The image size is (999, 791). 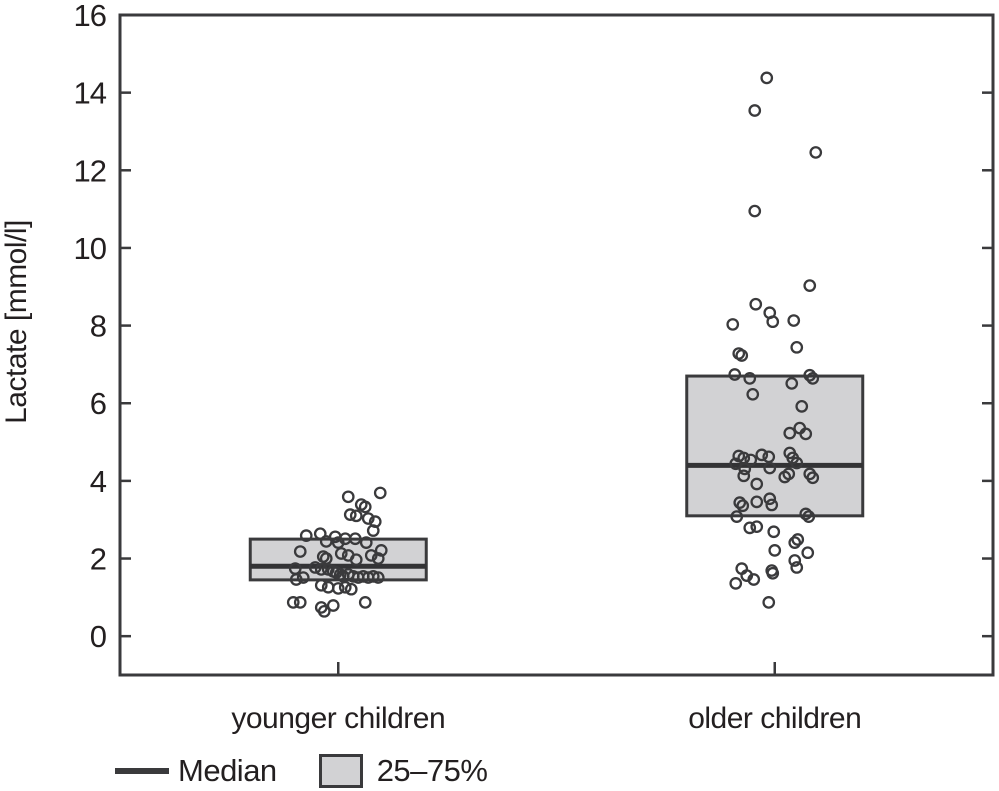 What do you see at coordinates (90, 16) in the screenshot?
I see `y-tick-label: 16` at bounding box center [90, 16].